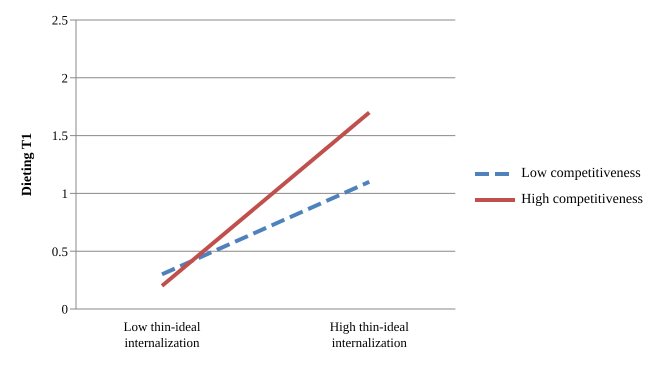 This screenshot has width=661, height=373. Describe the element at coordinates (65, 309) in the screenshot. I see `y-tick-label: 0` at that location.